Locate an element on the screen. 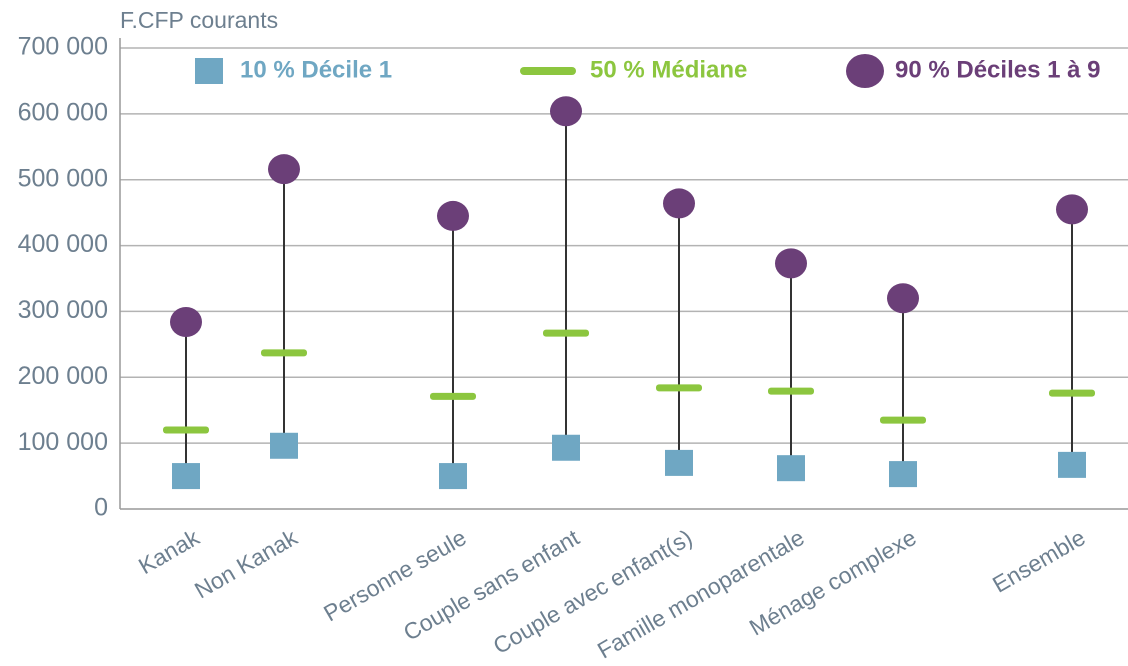  y-tick-label: 200 000 is located at coordinates (63, 376).